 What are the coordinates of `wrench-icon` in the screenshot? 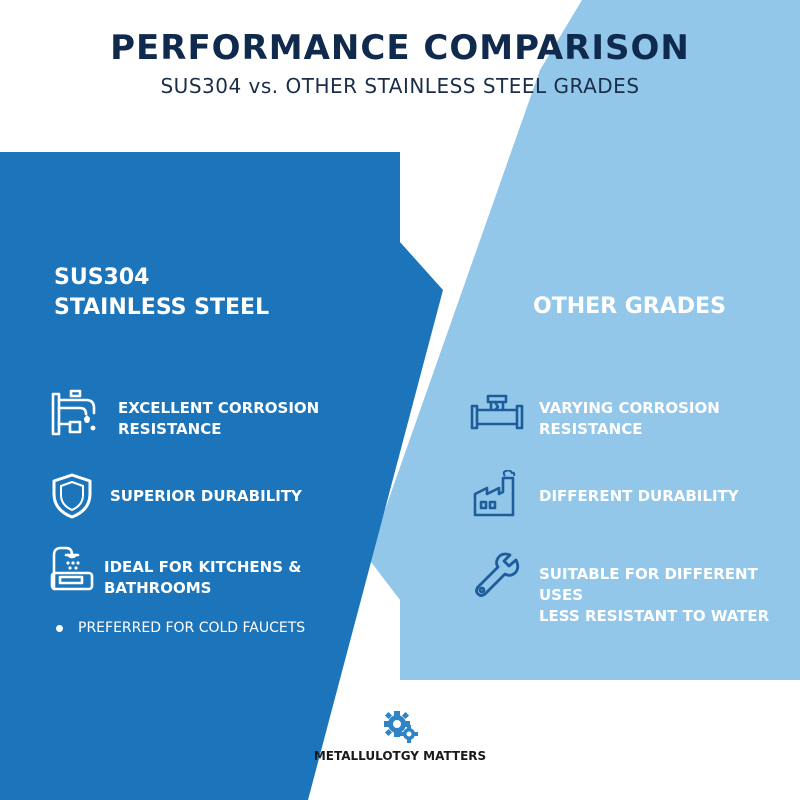 It's located at (497, 574).